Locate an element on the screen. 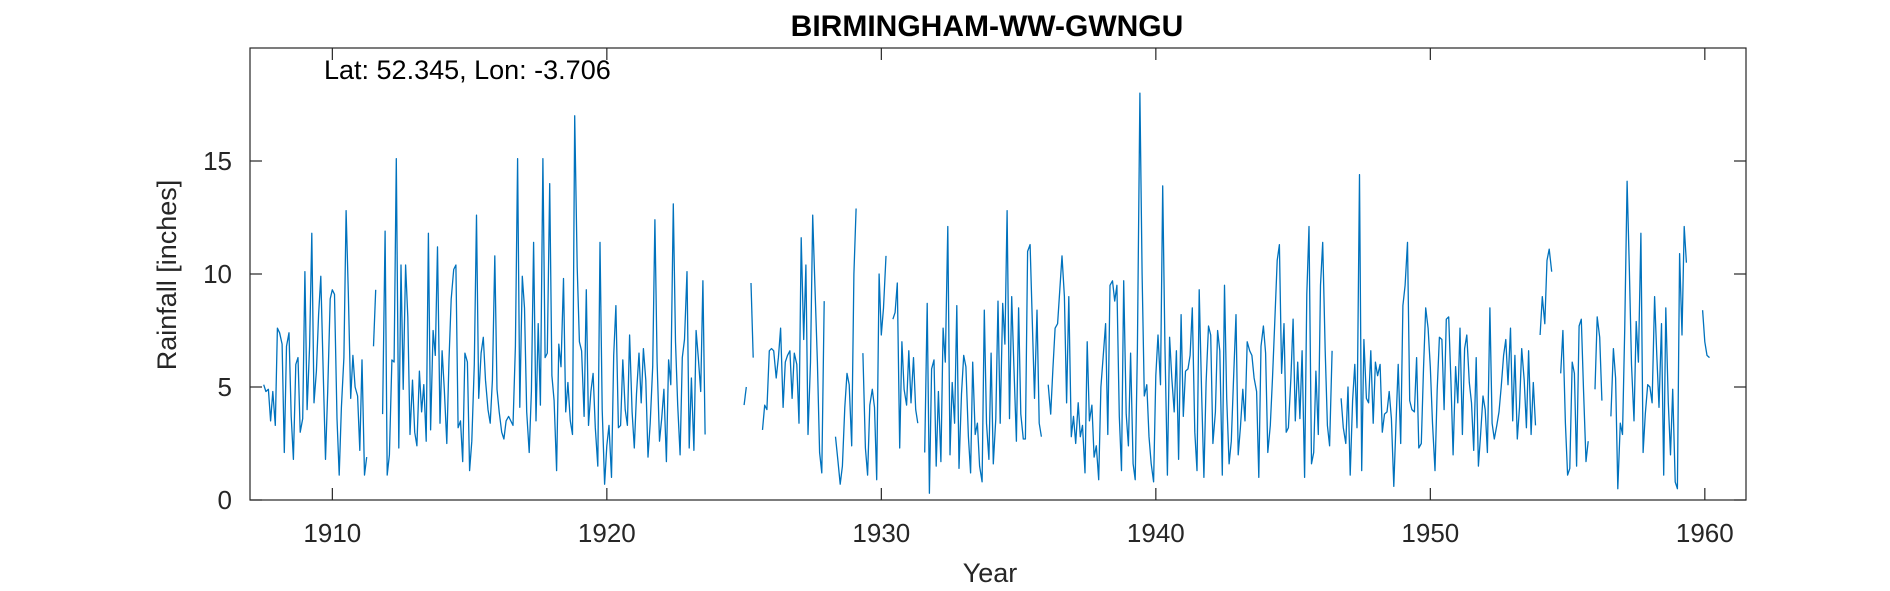 This screenshot has width=1890, height=591. x-tick-label: 1910 is located at coordinates (332, 533).